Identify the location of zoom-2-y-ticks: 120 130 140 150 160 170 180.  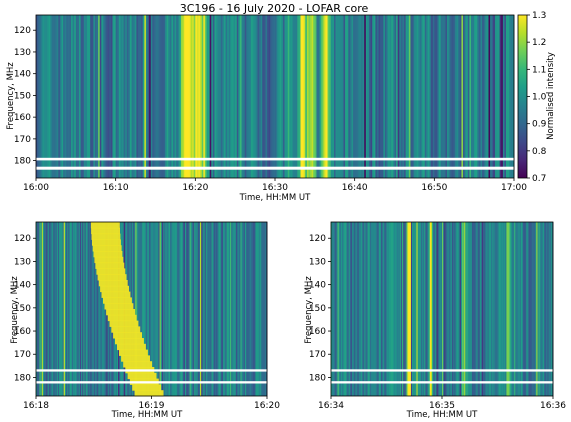
(320, 308).